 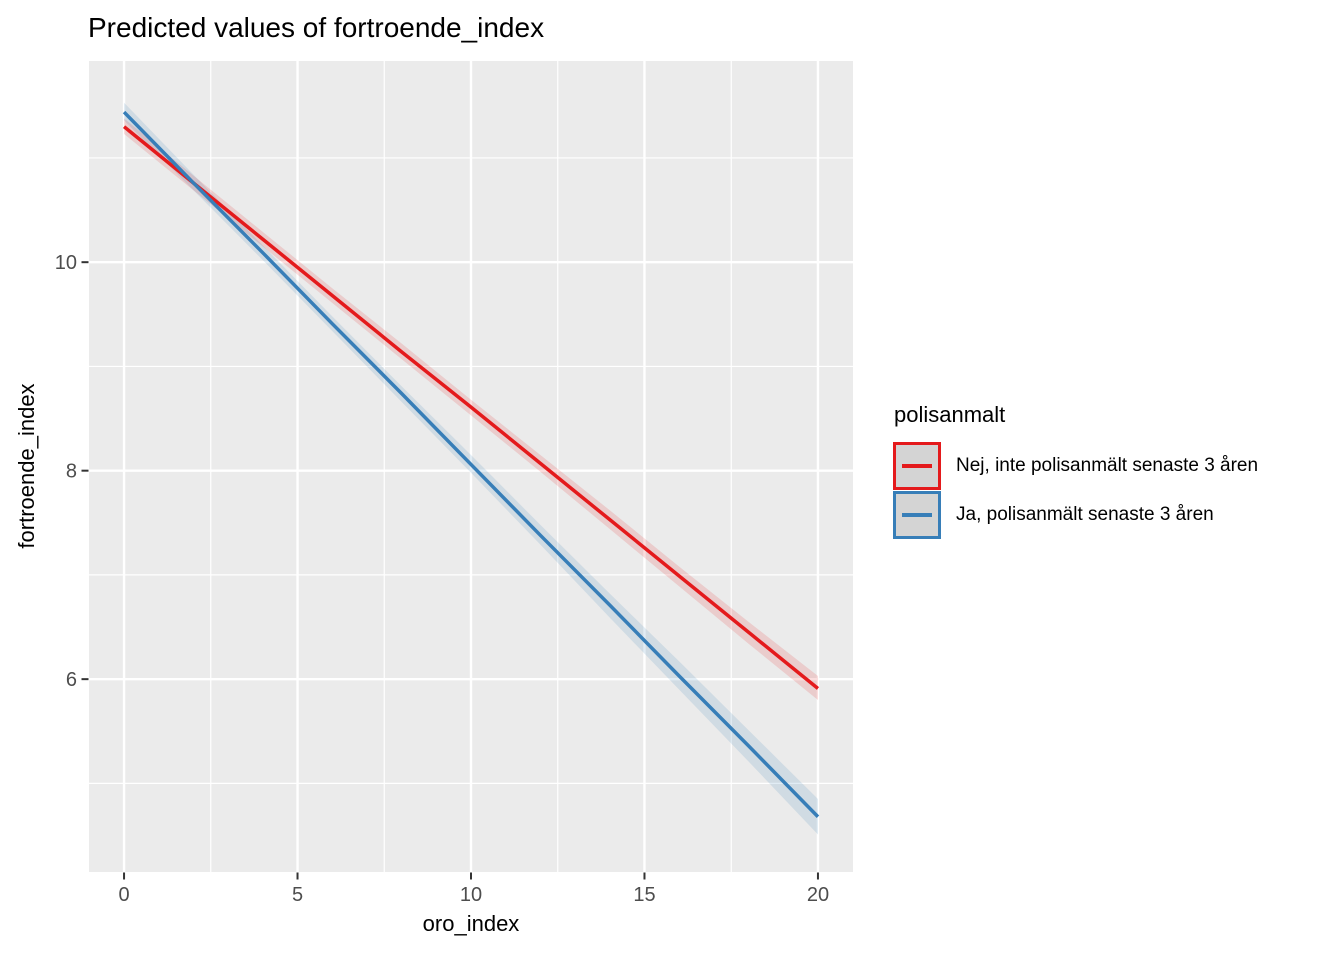 What do you see at coordinates (123, 895) in the screenshot?
I see `x-tick-label: 0` at bounding box center [123, 895].